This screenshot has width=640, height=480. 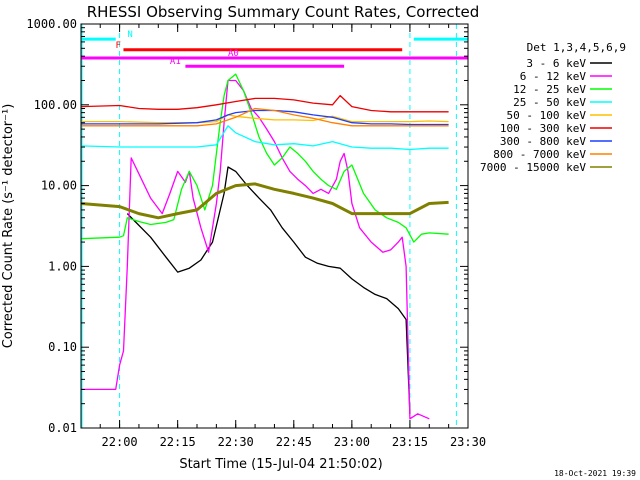 I want to click on flag-label-N: N, so click(x=129, y=35).